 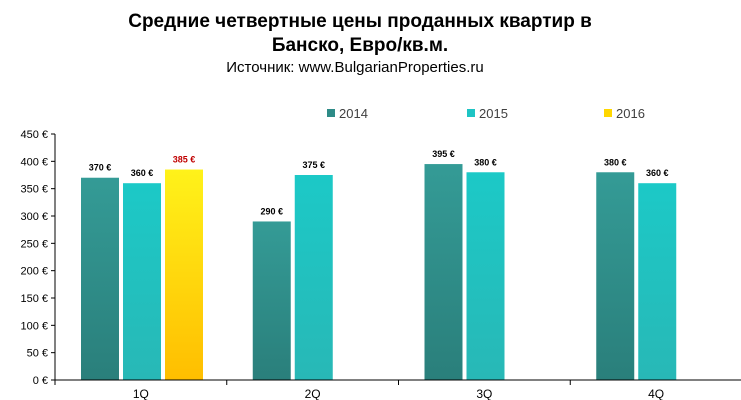 I want to click on chart-title-line2: Банско, Евро/кв.м., so click(x=360, y=45).